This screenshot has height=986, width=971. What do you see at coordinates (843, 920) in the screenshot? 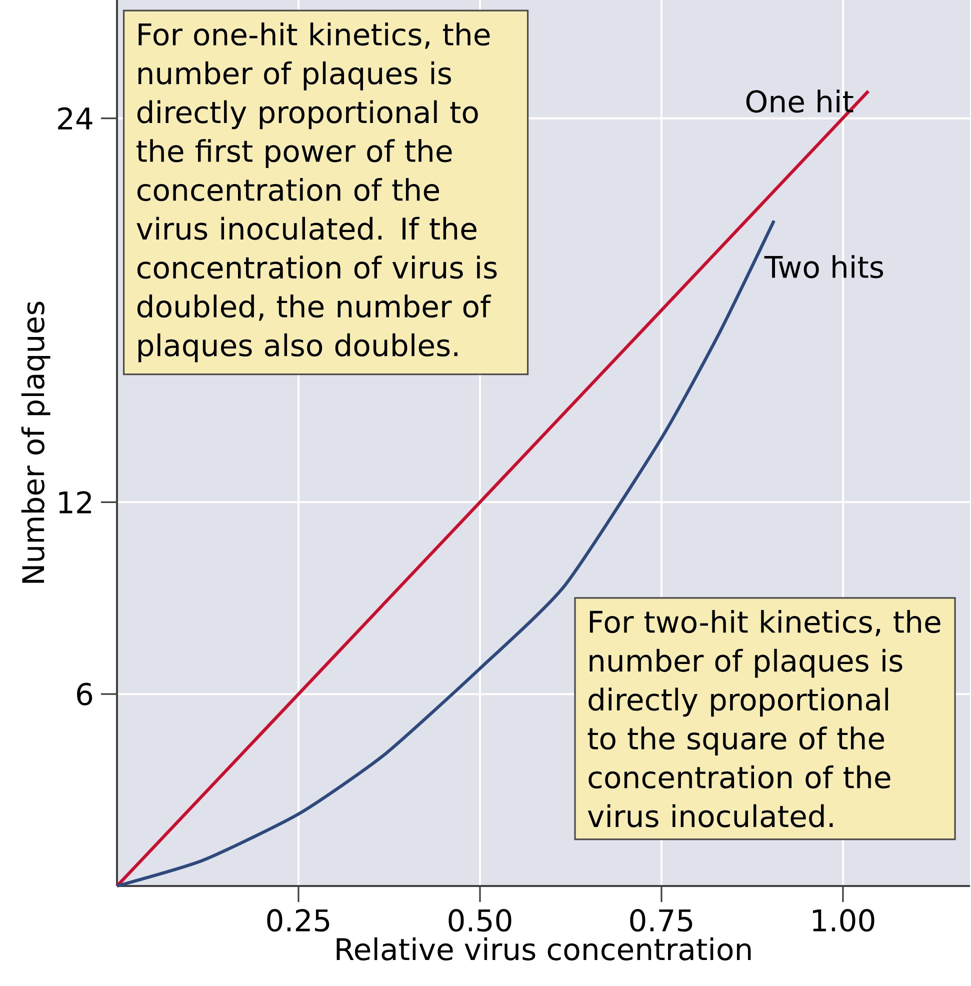
I see `x-tick-label: 1.00` at bounding box center [843, 920].